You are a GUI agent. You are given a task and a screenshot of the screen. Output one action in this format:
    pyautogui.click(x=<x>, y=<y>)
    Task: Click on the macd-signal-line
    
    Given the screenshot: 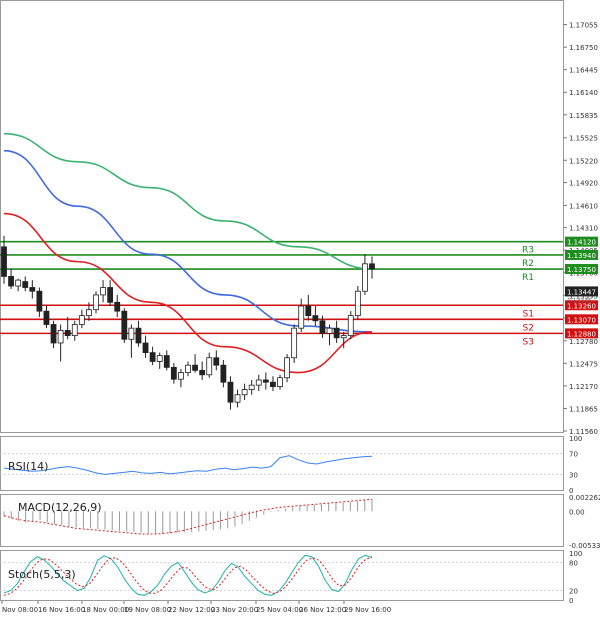 What is the action you would take?
    pyautogui.click(x=188, y=516)
    